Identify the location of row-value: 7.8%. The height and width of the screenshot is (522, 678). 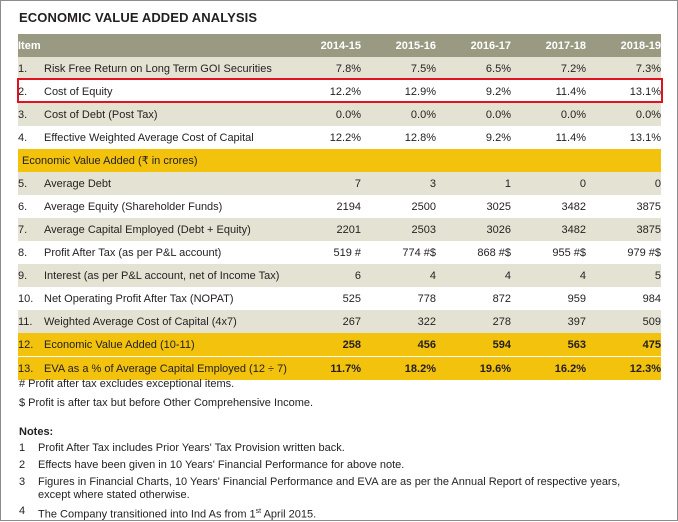
(323, 68).